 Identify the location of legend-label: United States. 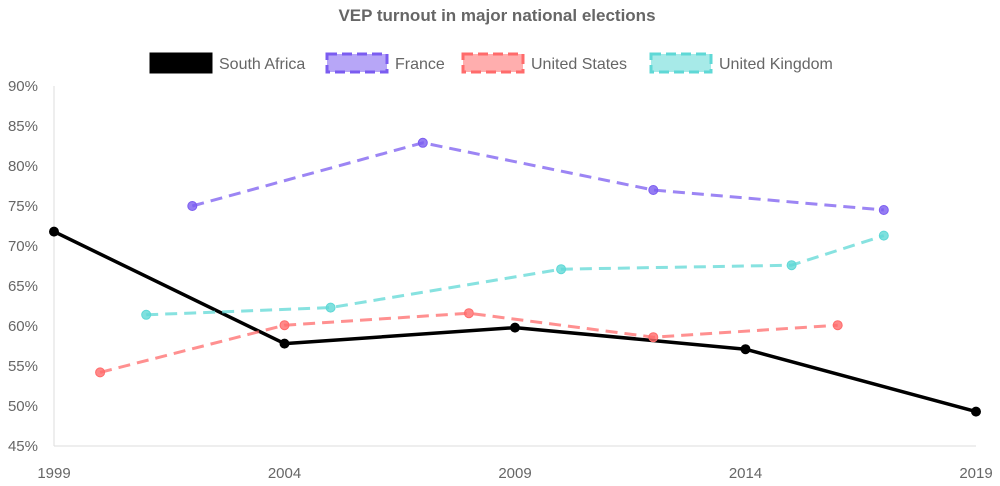
(579, 64).